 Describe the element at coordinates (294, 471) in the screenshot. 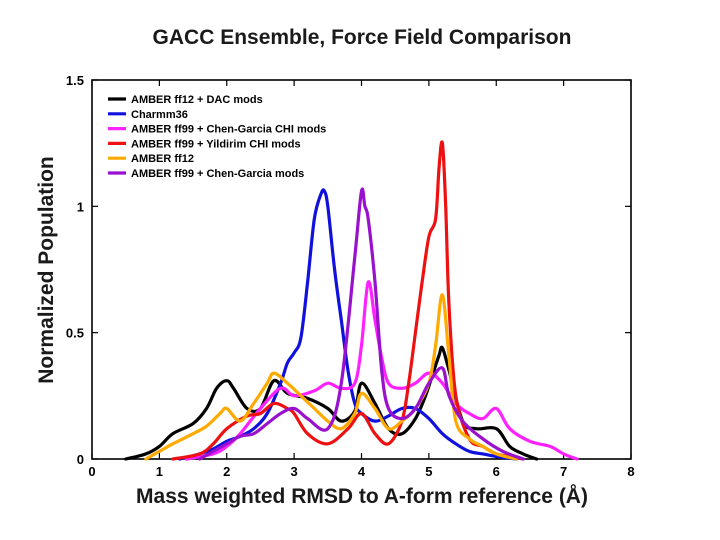

I see `x-tick-label: 3` at that location.